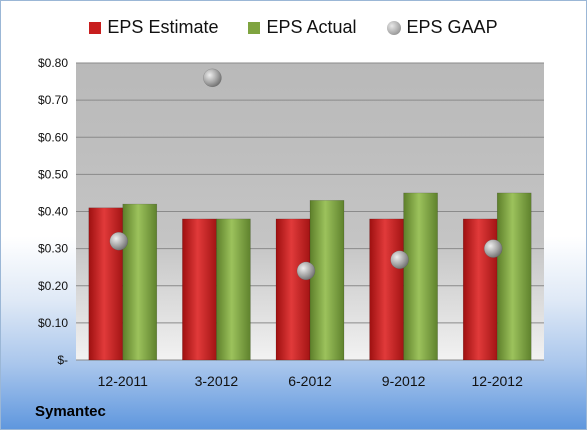 This screenshot has height=430, width=587. I want to click on y-tick-label: $0.80, so click(53, 63).